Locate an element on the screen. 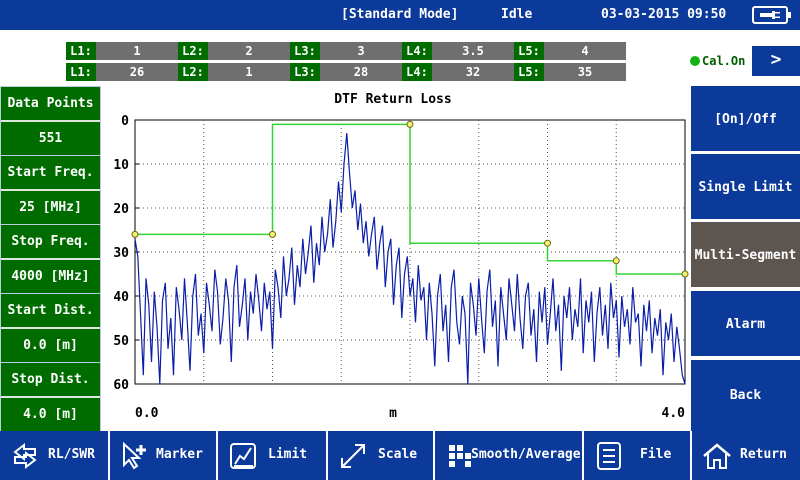 This screenshot has width=800, height=480. param-stop-freq: Stop Freq. 4000 [MHz] is located at coordinates (50, 259).